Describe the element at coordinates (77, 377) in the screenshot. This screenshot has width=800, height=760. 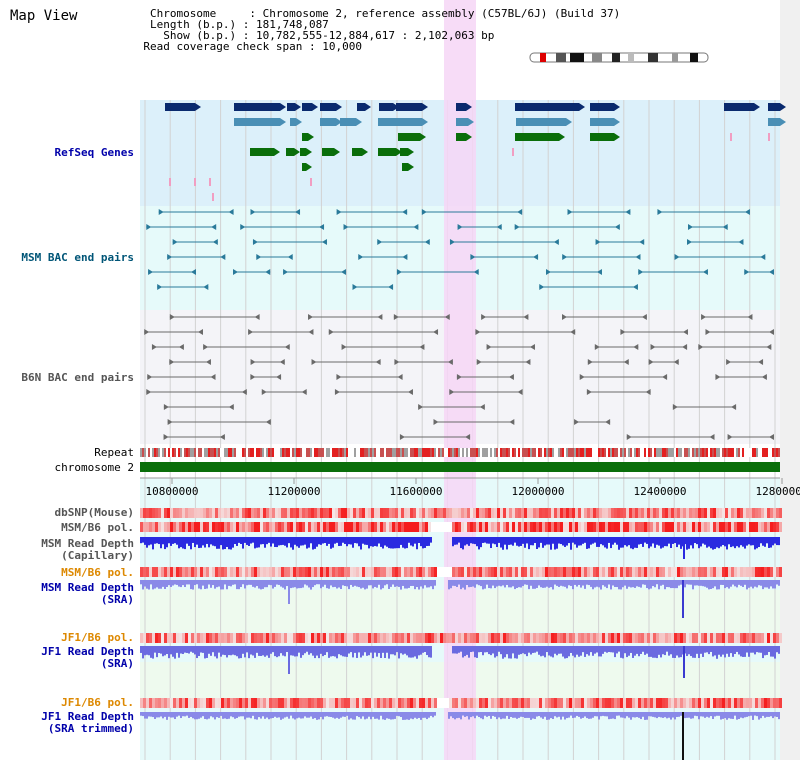
I see `track-label-b6n-bac: B6N BAC end pairs` at that location.